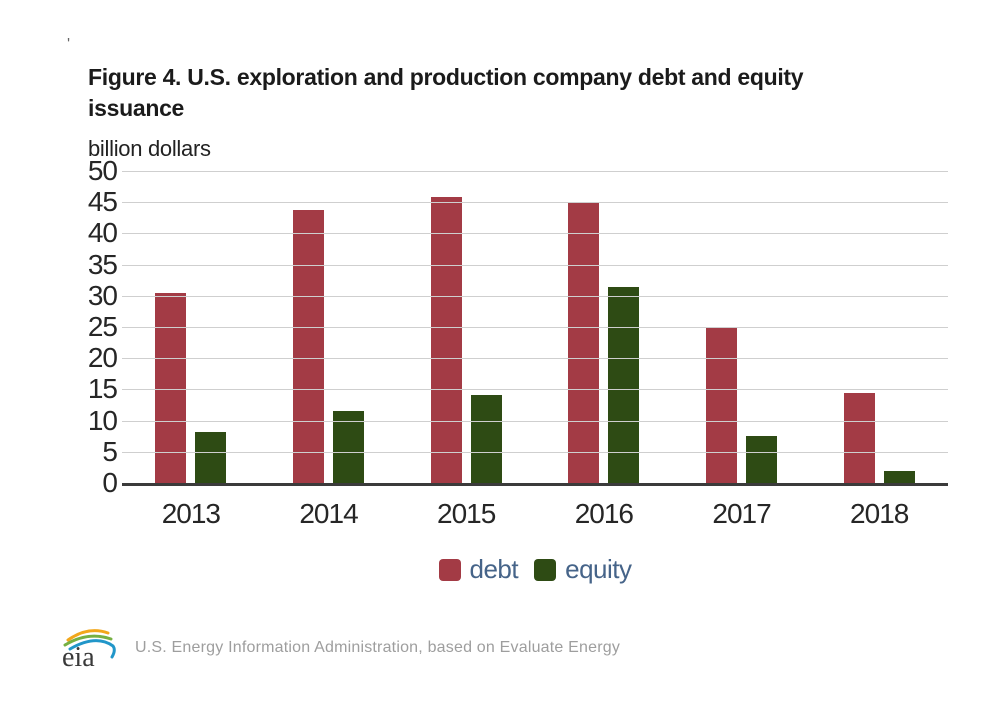 The height and width of the screenshot is (710, 993). I want to click on y-tick-label: 15, so click(102, 389).